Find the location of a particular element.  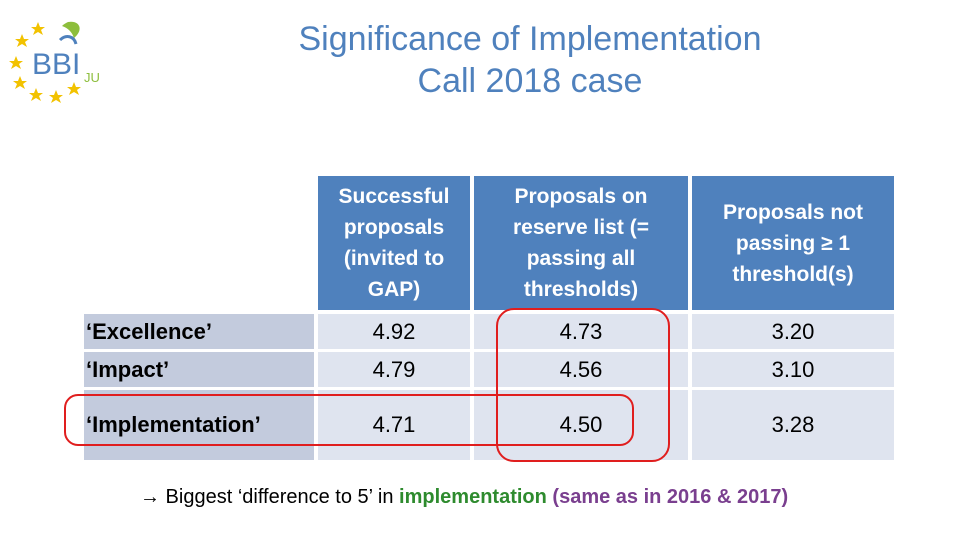

cell-impact-successful: 4.79 is located at coordinates (394, 369).